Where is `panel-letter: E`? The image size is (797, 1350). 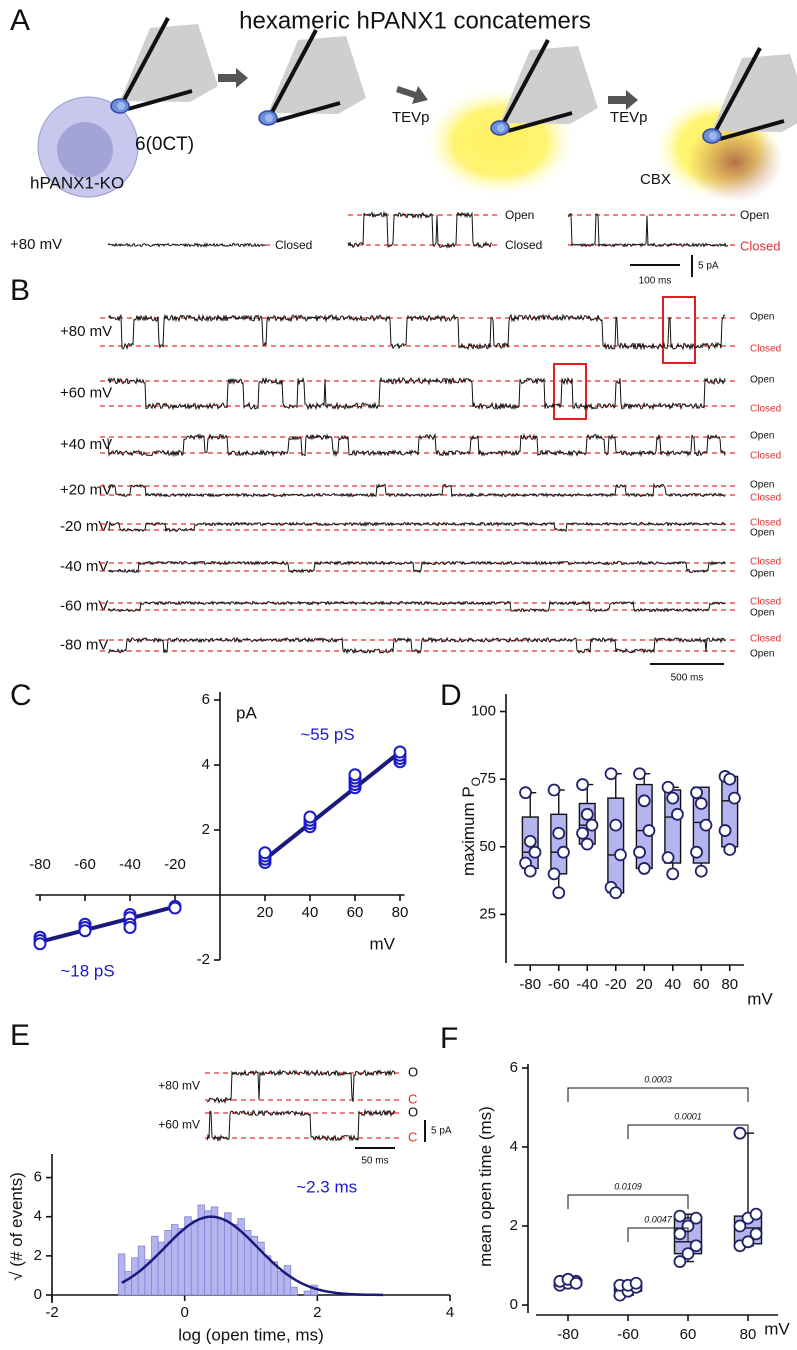
panel-letter: E is located at coordinates (20, 1035).